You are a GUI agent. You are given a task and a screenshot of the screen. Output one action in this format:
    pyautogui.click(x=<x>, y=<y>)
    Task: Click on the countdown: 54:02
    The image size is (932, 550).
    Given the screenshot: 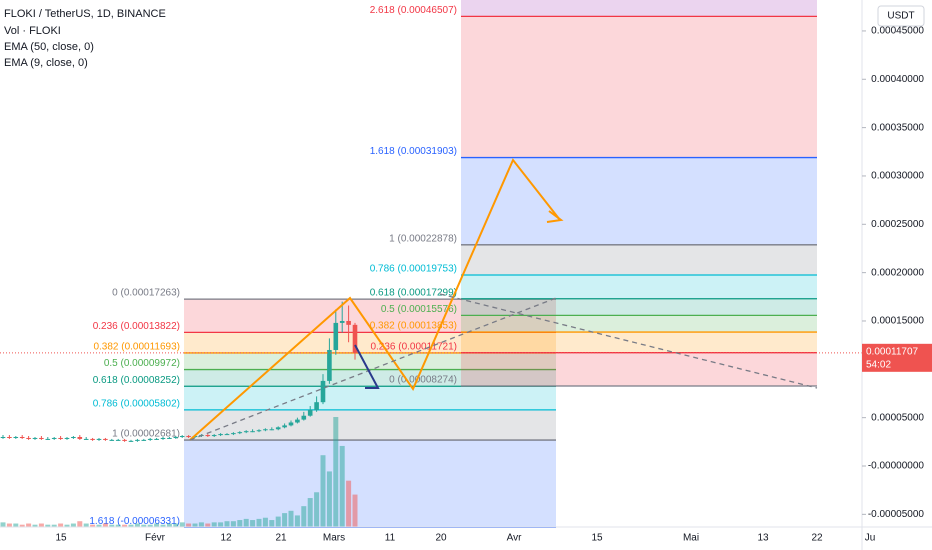 What is the action you would take?
    pyautogui.click(x=878, y=364)
    